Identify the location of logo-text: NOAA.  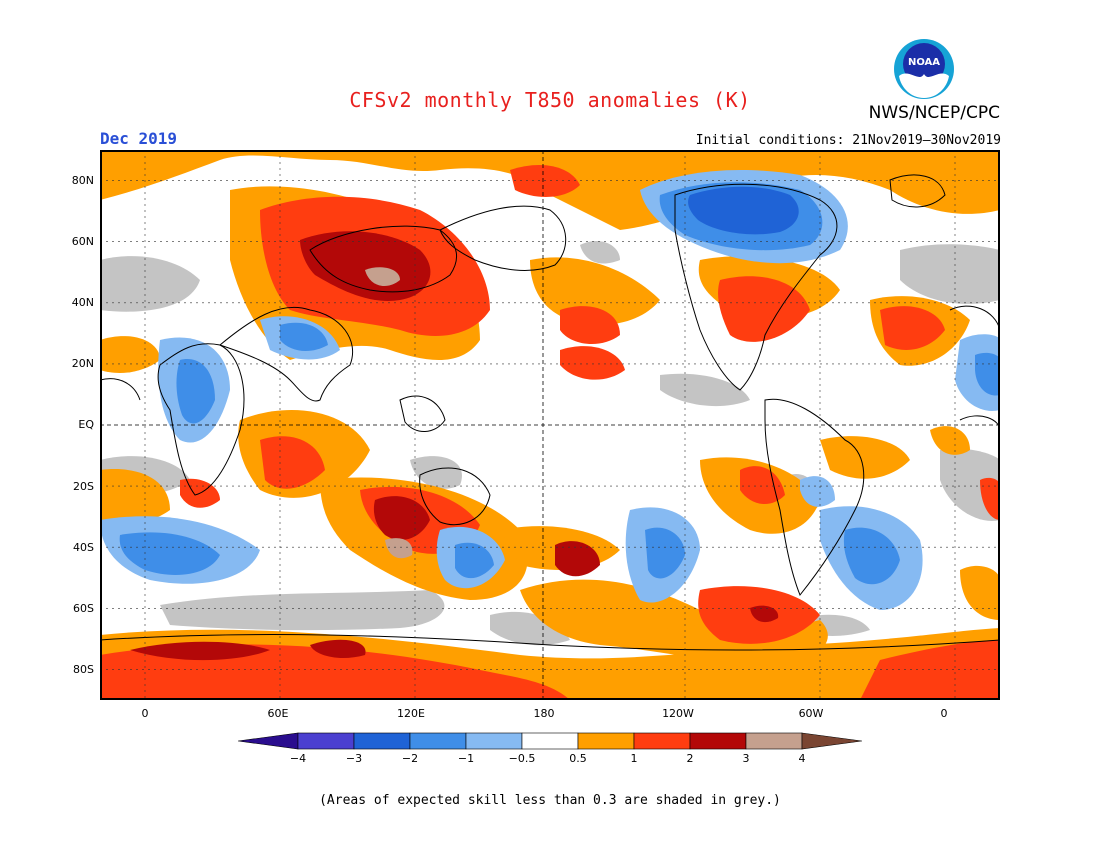
(924, 62).